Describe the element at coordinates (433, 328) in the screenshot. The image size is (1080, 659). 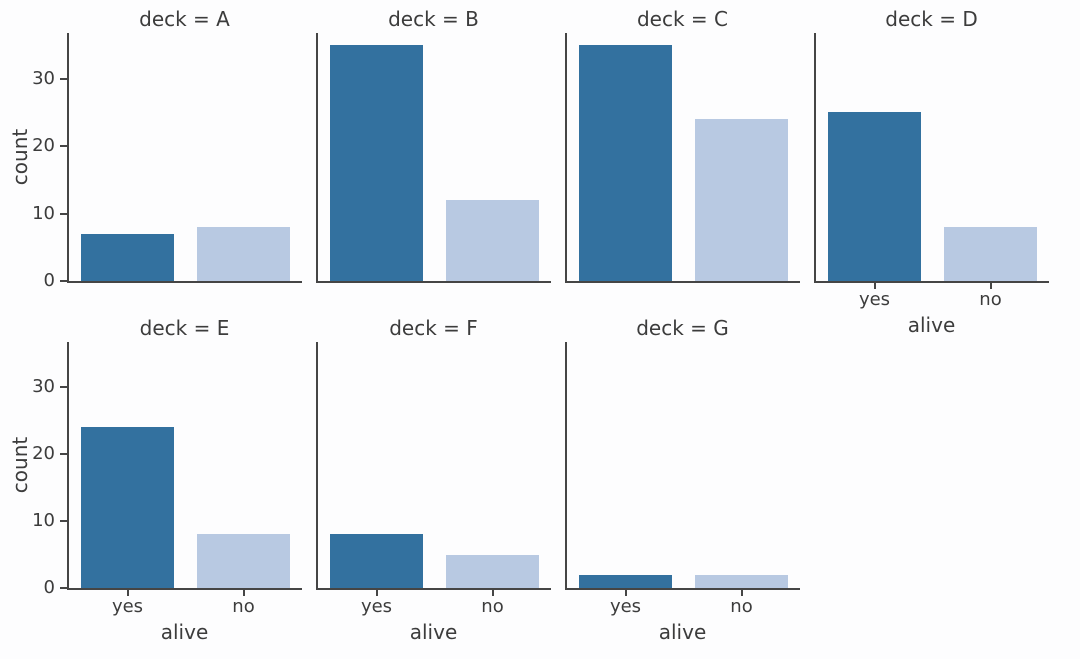
I see `facet-title: deck = F` at that location.